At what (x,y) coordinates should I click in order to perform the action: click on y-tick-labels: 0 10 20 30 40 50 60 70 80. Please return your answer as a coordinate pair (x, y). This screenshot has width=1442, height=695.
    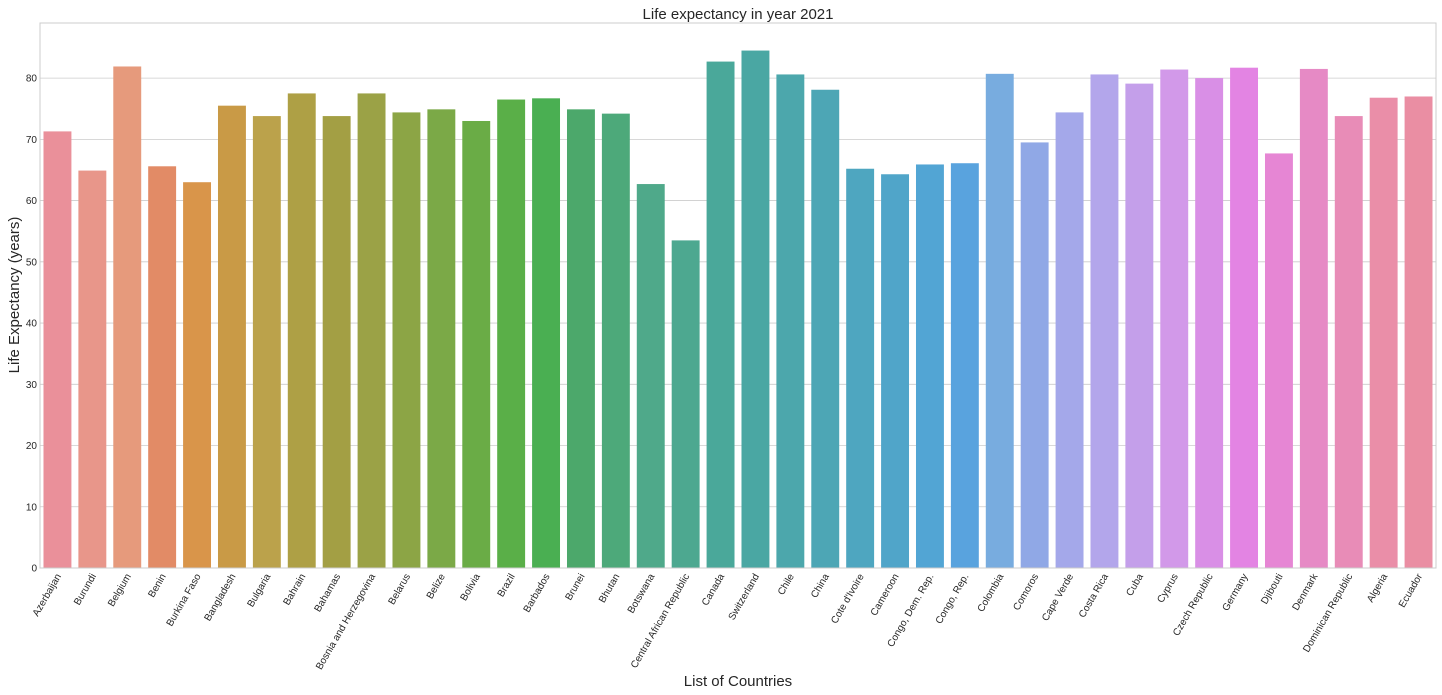
    Looking at the image, I should click on (32, 324).